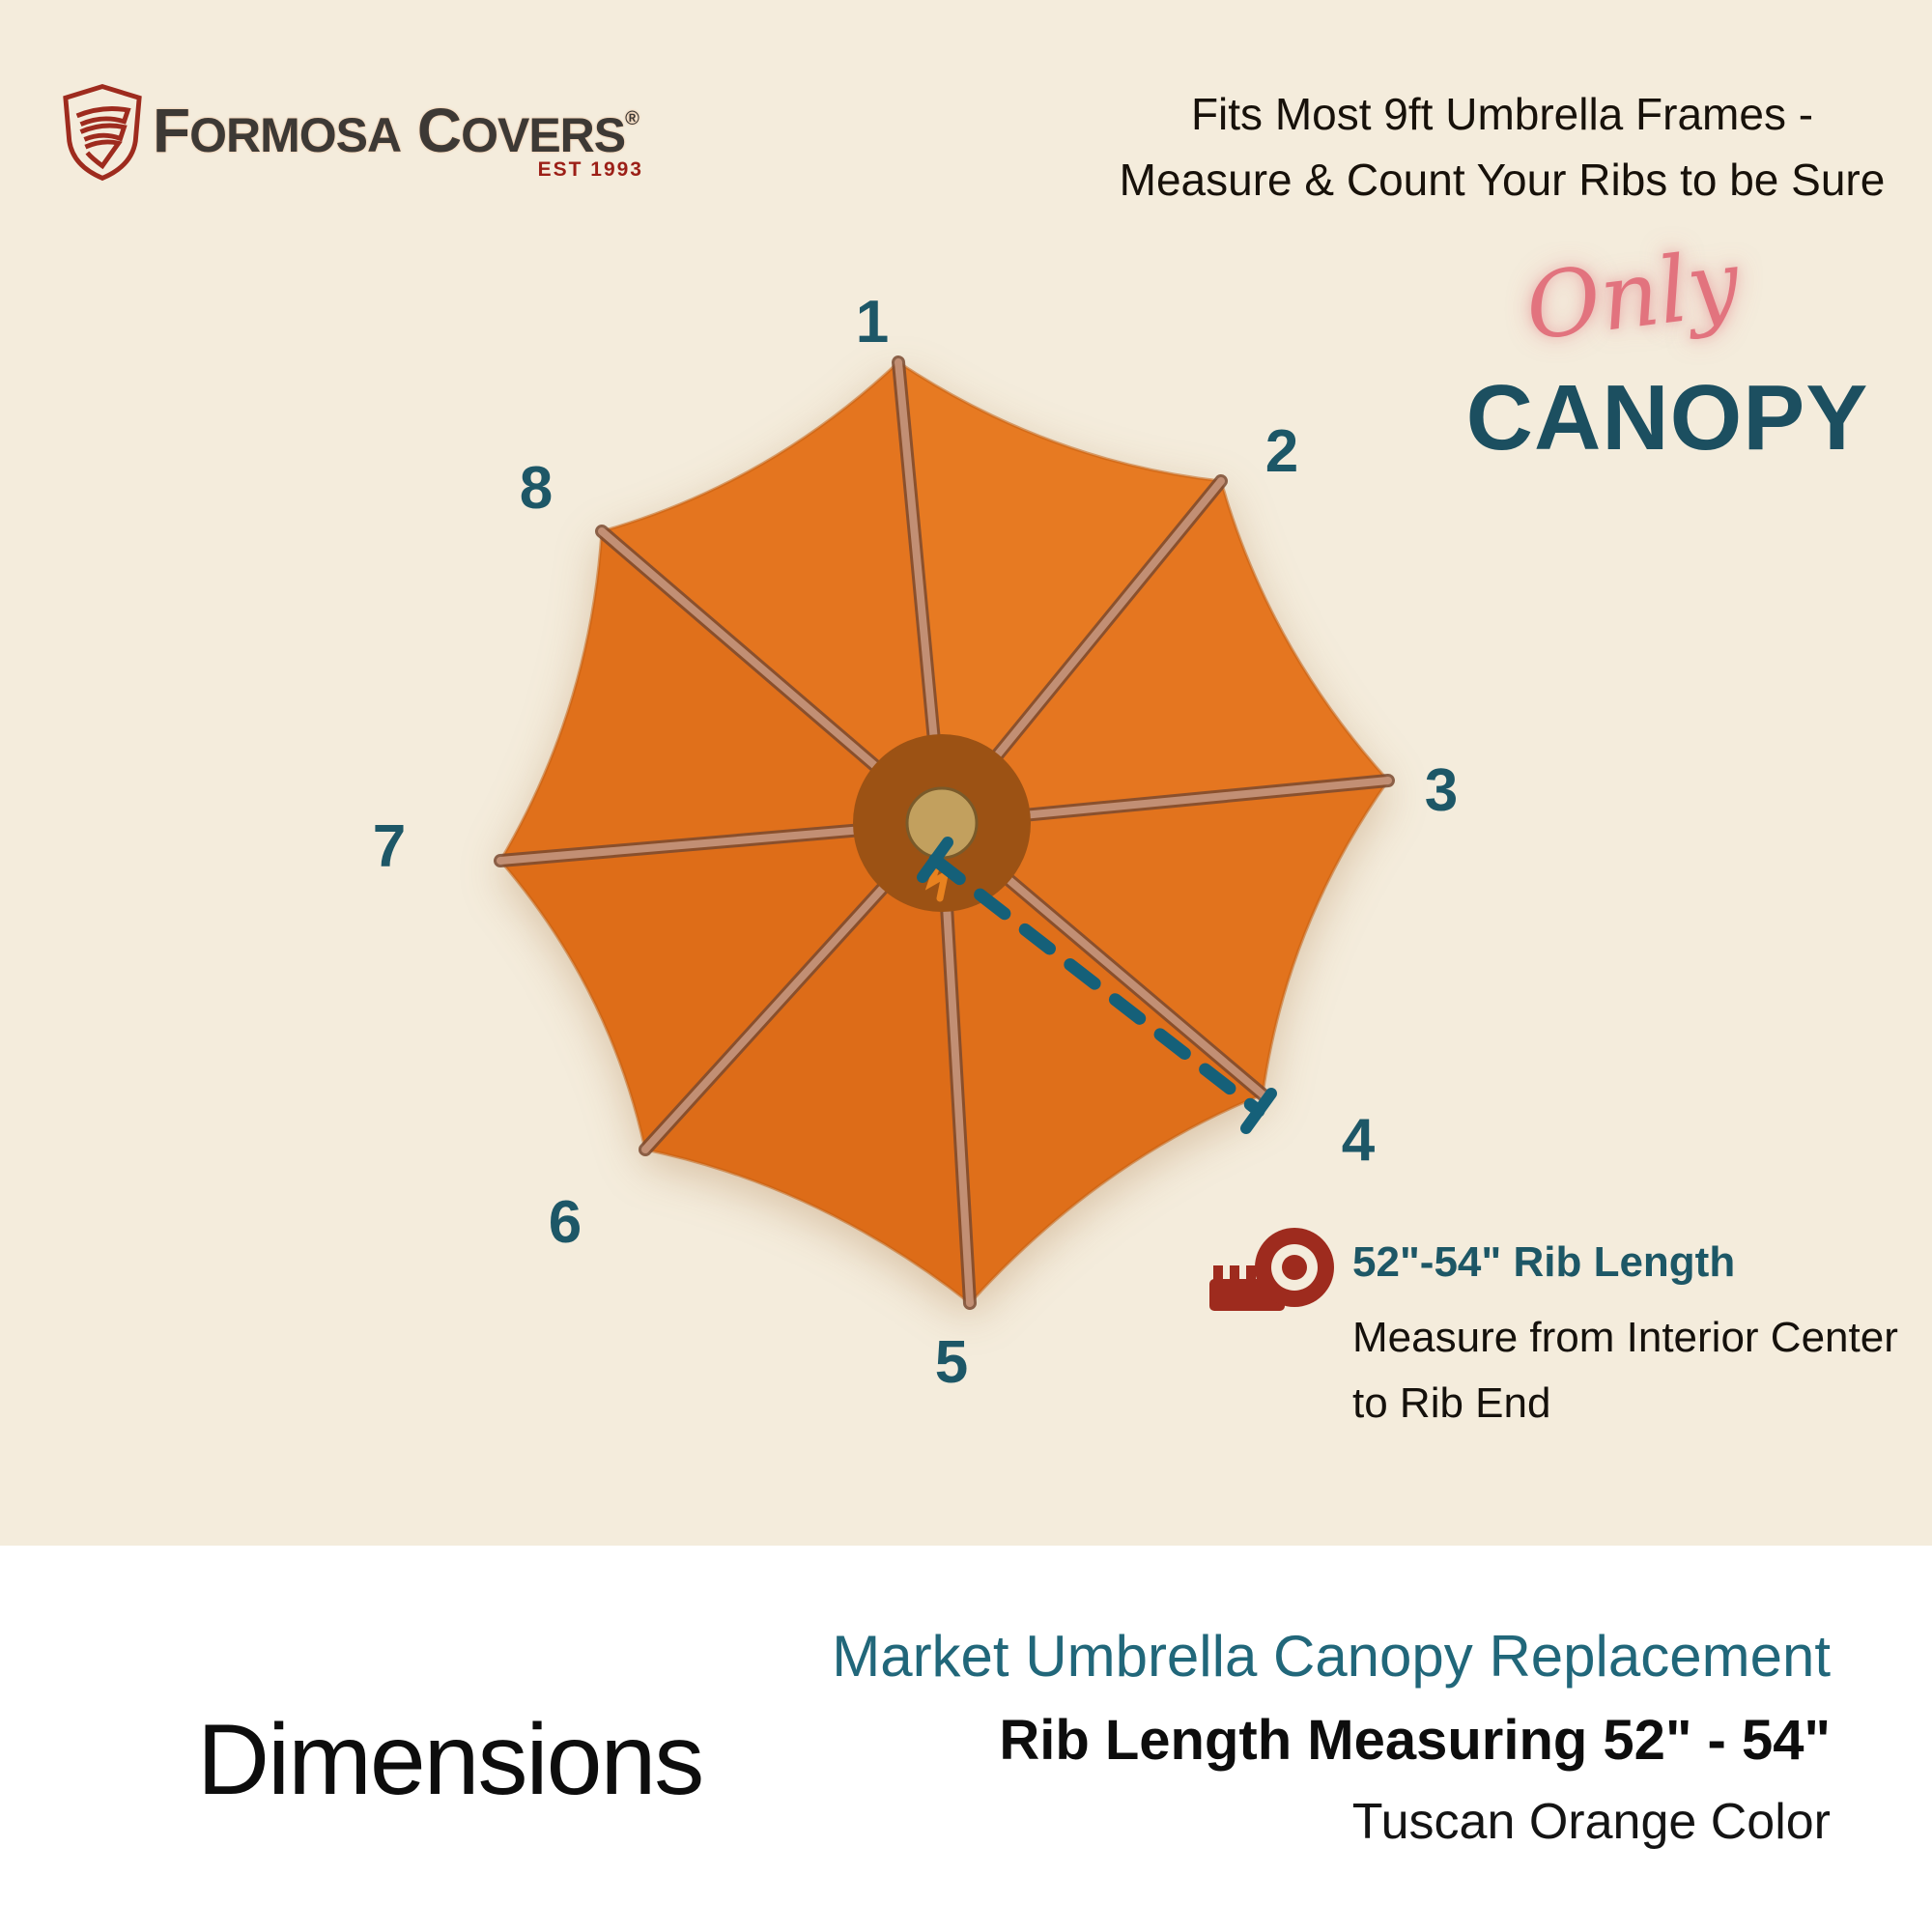 This screenshot has width=1932, height=1932. What do you see at coordinates (1625, 1337) in the screenshot?
I see `measure-instruction-line-1: Measure from Interior Center` at bounding box center [1625, 1337].